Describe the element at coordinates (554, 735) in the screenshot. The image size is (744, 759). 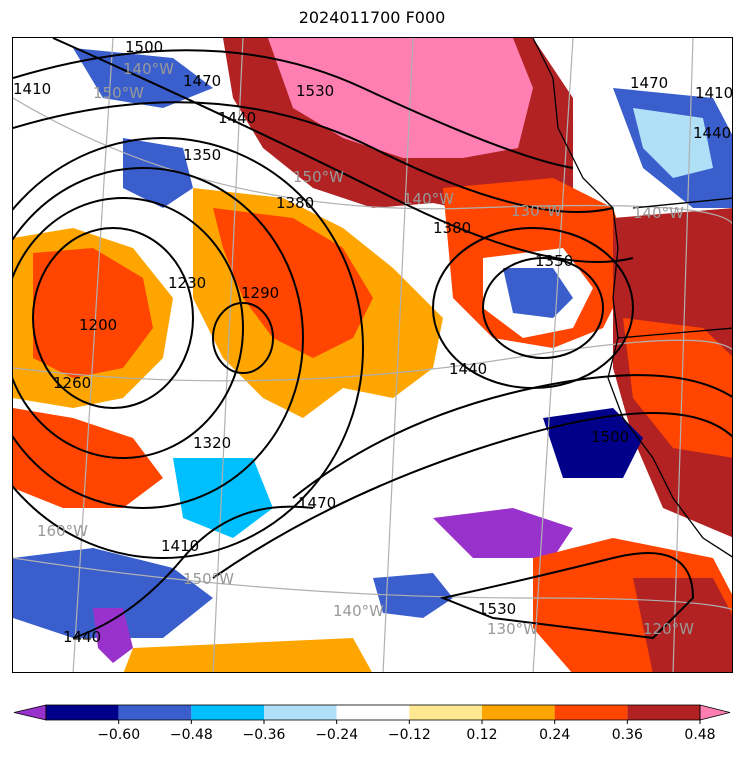
I see `colorbar-tick-label: 0.24` at that location.